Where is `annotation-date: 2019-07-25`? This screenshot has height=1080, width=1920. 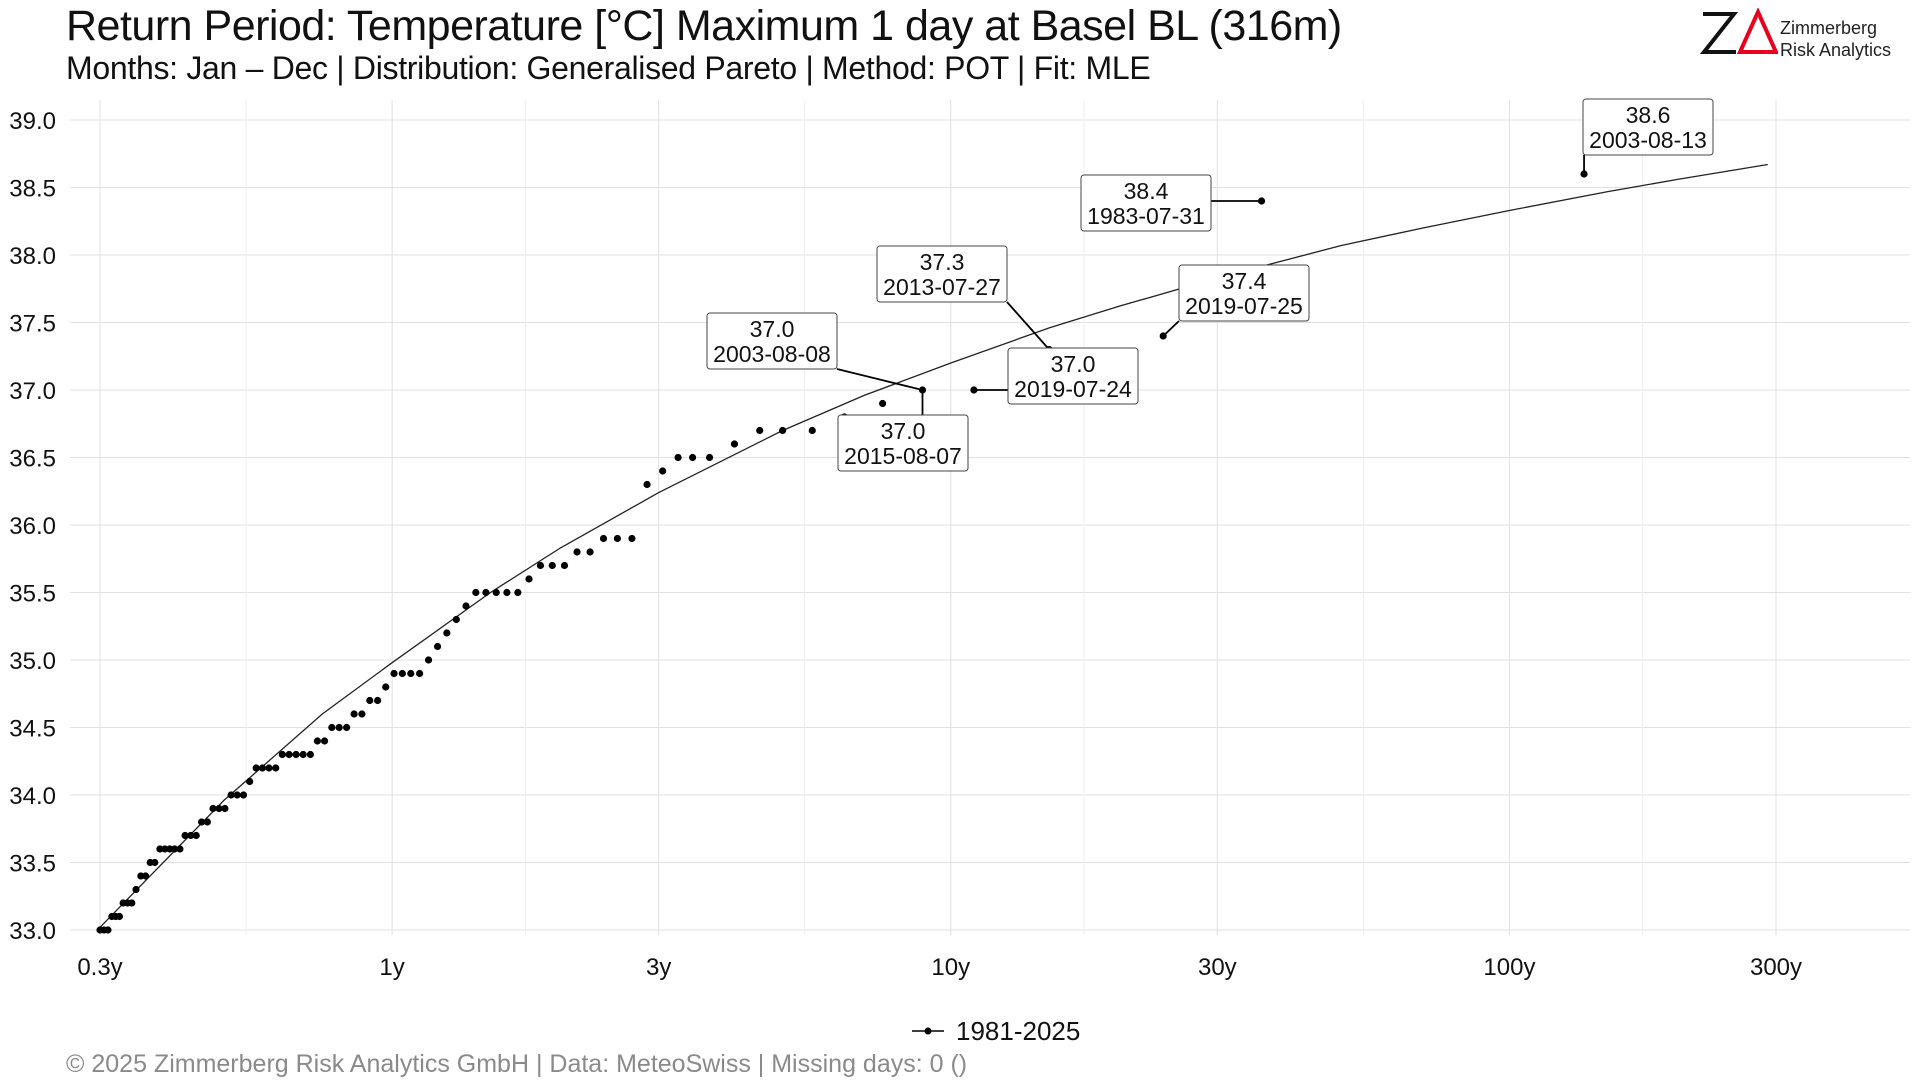
annotation-date: 2019-07-25 is located at coordinates (1244, 306).